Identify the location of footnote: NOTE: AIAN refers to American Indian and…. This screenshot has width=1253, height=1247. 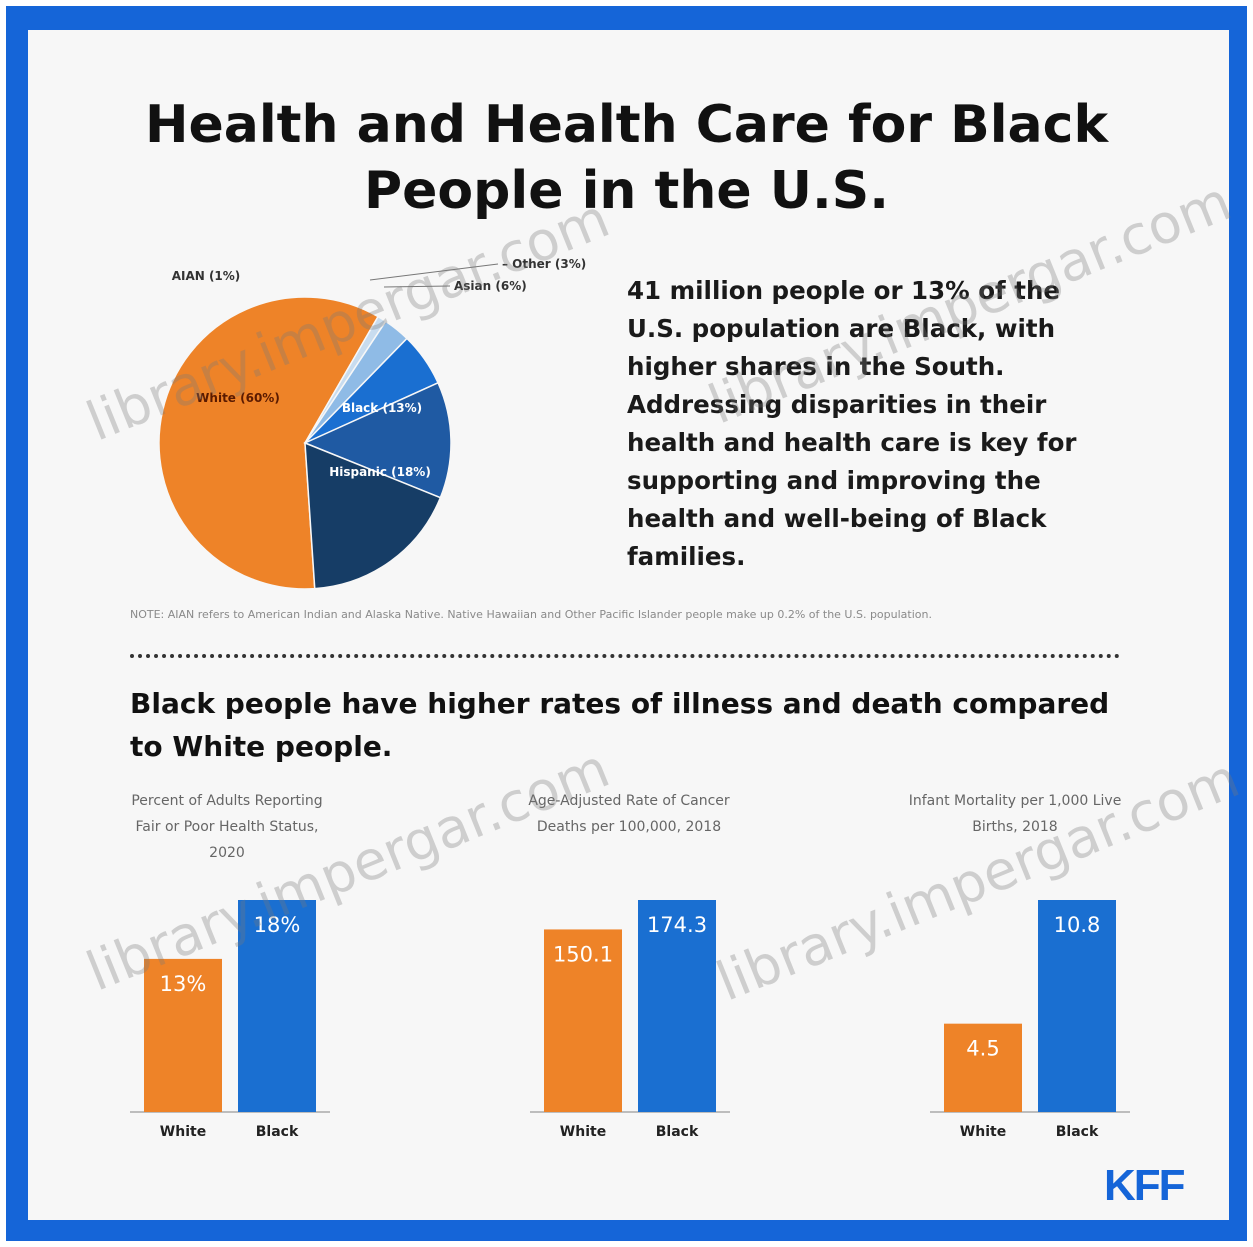
(531, 614).